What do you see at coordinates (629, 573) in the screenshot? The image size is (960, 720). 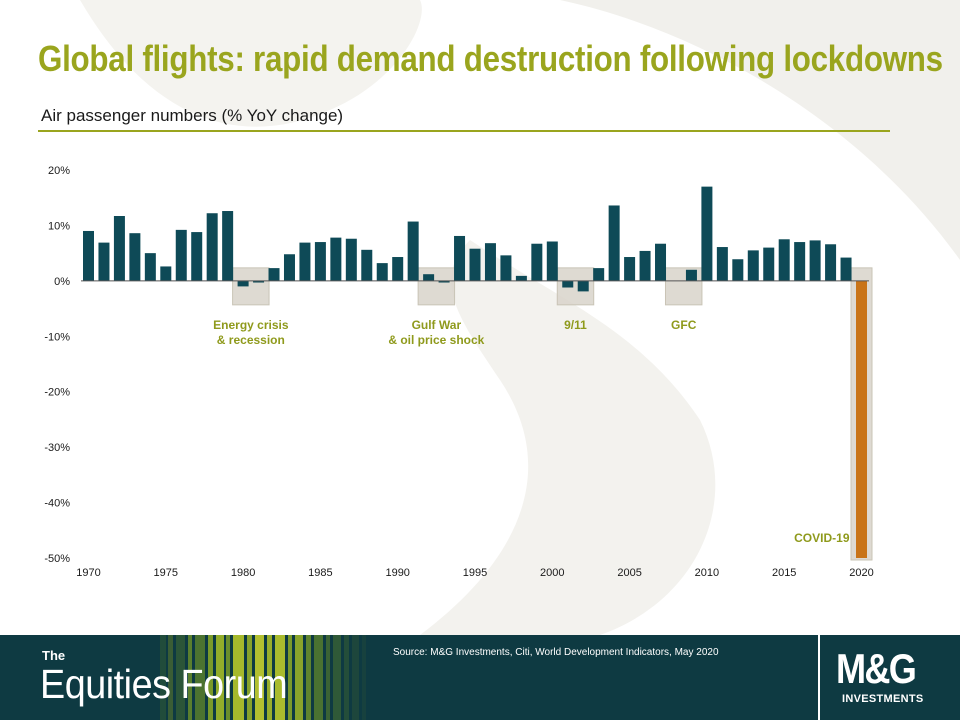 I see `x-tick-label: 2005` at bounding box center [629, 573].